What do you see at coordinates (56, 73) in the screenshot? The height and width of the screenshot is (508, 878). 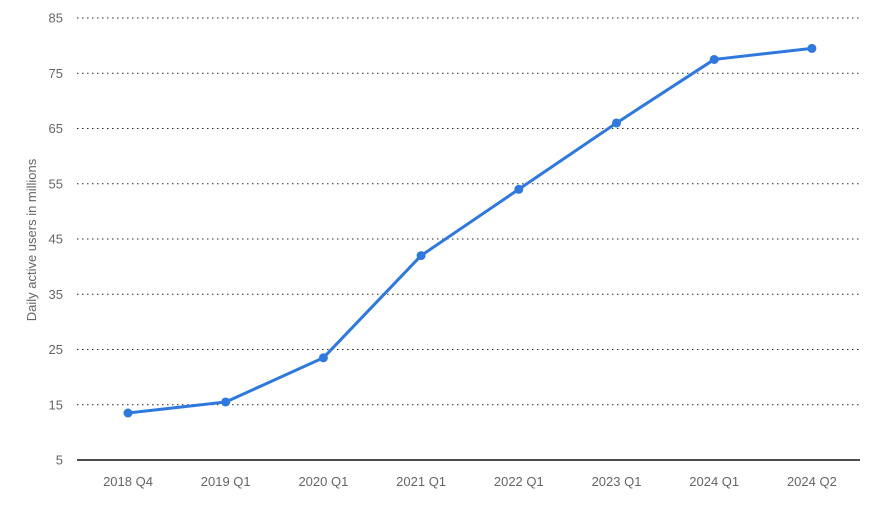 I see `y-tick-label: 75` at bounding box center [56, 73].